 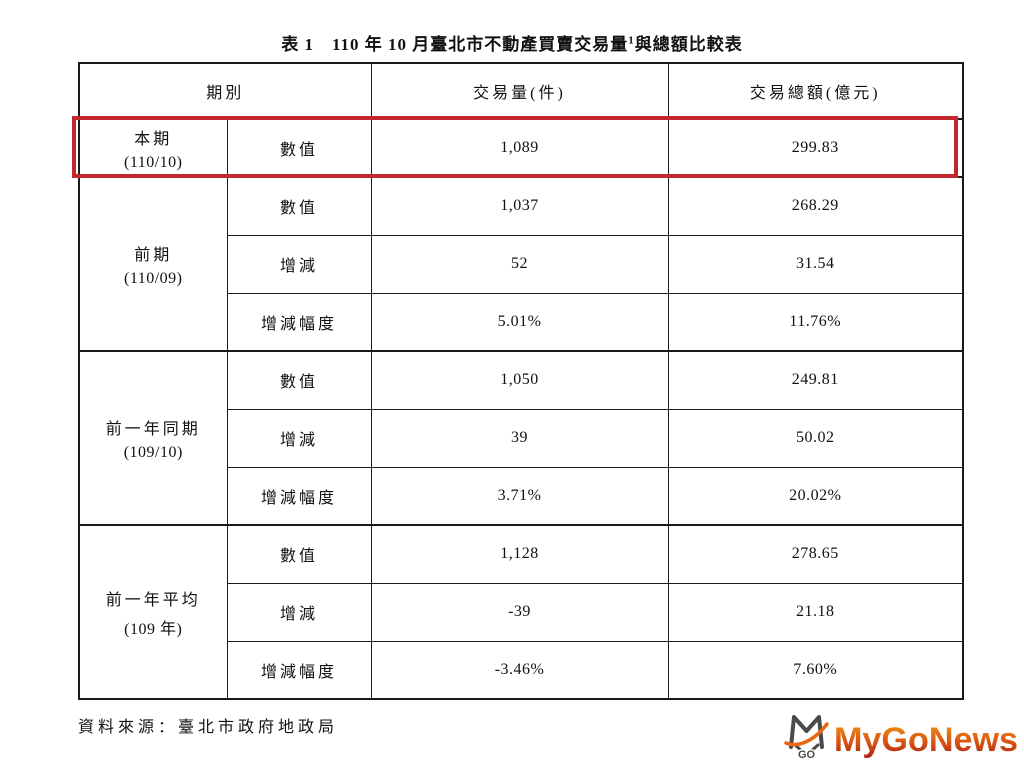 What do you see at coordinates (631, 40) in the screenshot?
I see `table-title-superscript: 1` at bounding box center [631, 40].